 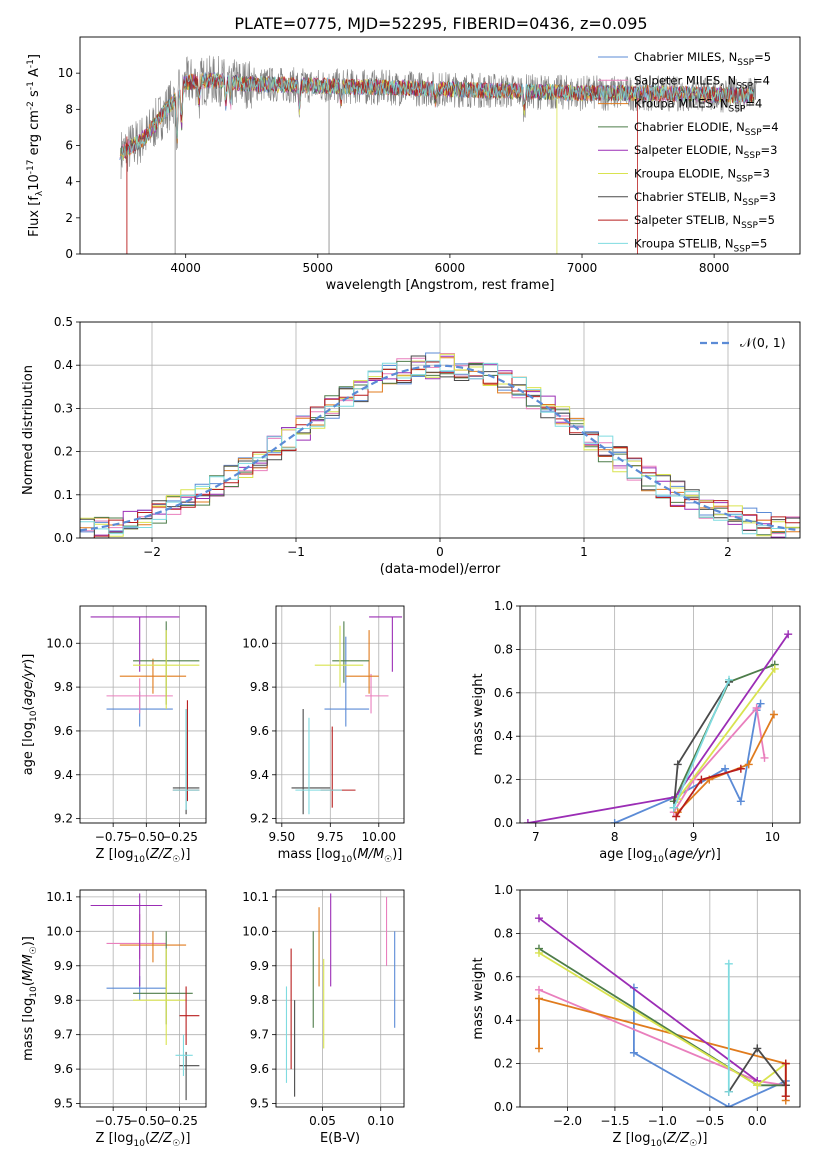 I want to click on label-part: E(B-V), so click(x=340, y=1138).